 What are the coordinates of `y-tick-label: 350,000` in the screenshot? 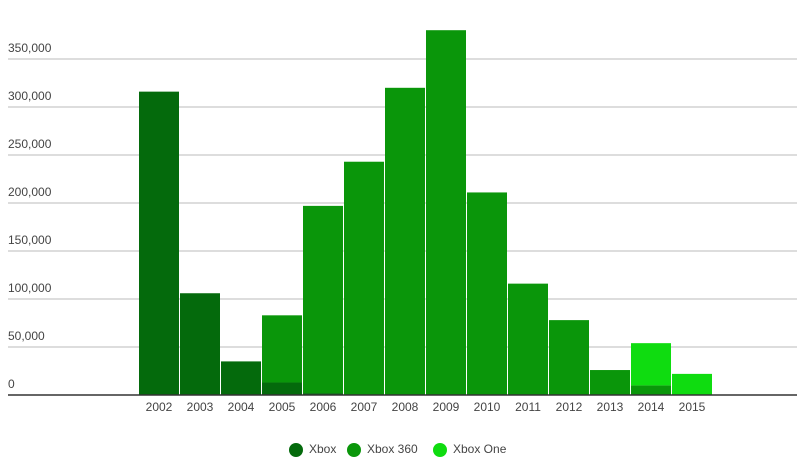 It's located at (30, 48).